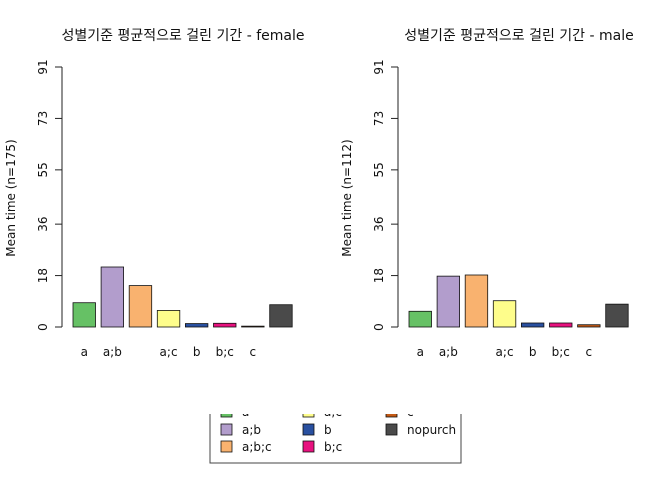  I want to click on x-tick-label-female-2: a;c, so click(169, 352).